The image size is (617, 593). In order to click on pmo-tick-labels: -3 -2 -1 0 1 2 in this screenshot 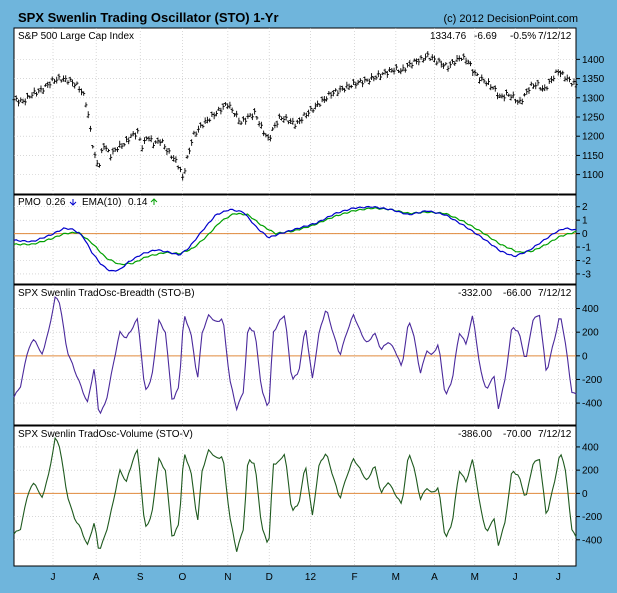, I will do `click(583, 241)`.